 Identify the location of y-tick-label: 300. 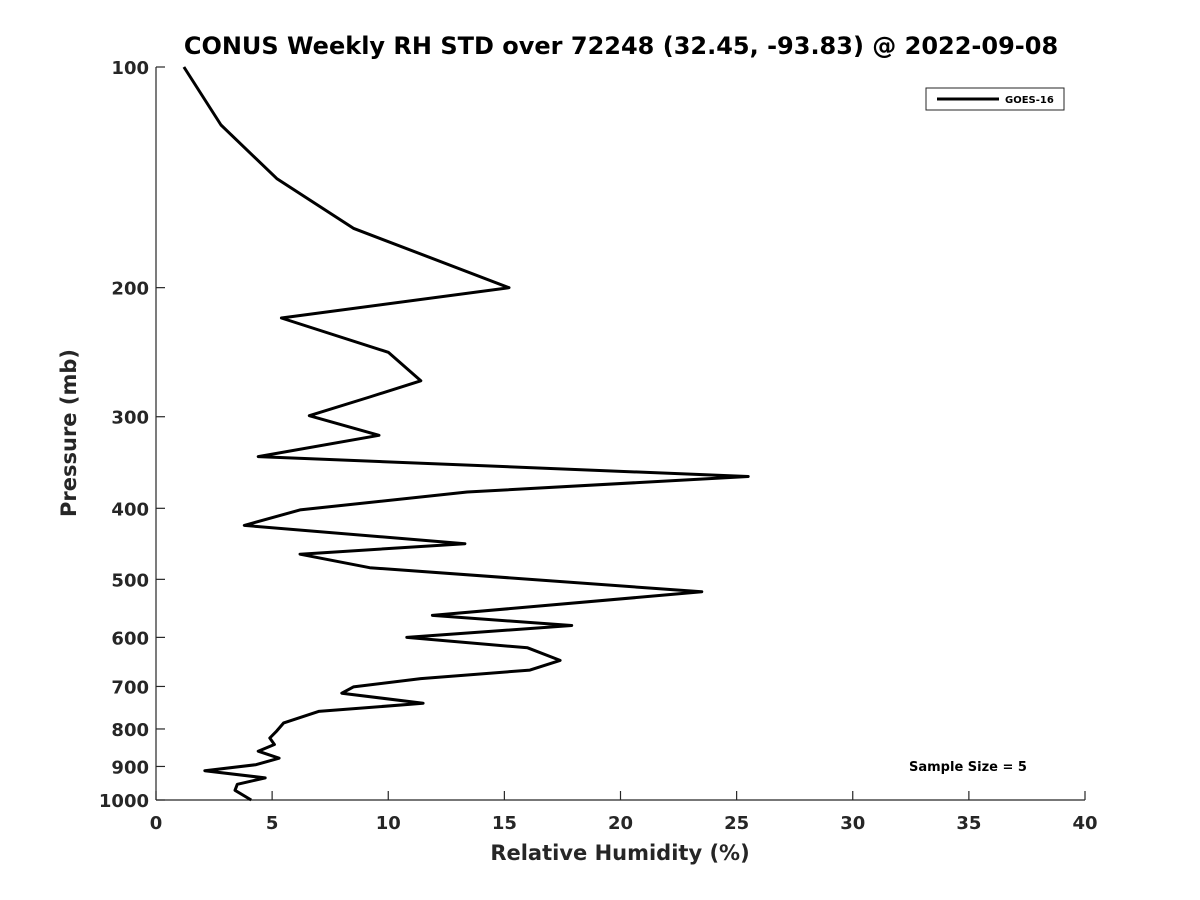
(130, 418).